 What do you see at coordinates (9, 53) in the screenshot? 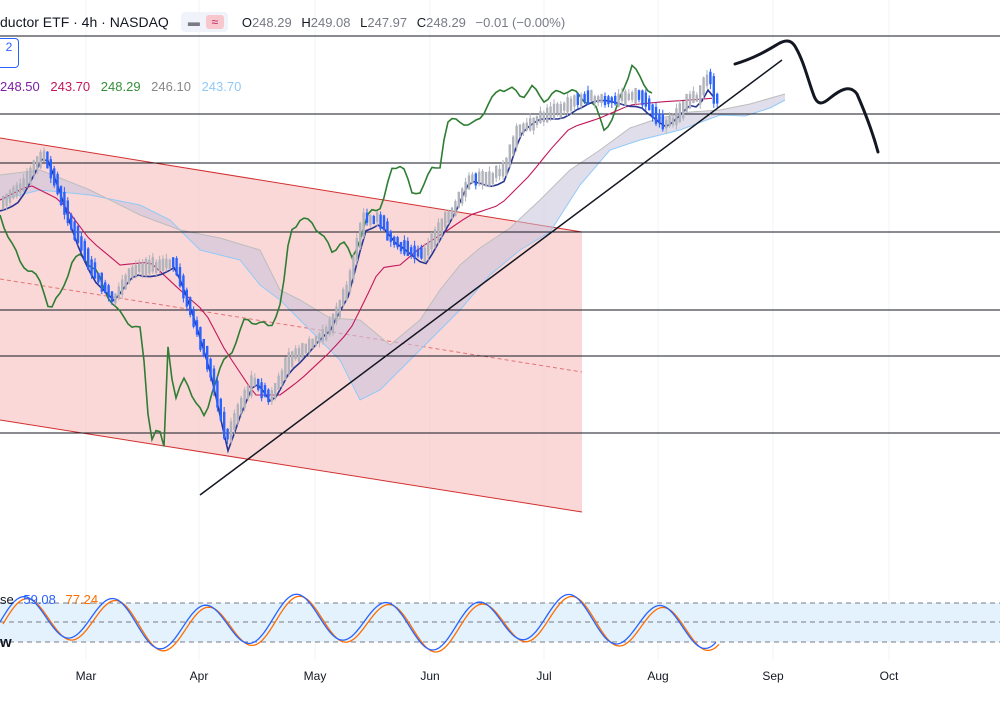
I see `indicator-count-badge: 2` at bounding box center [9, 53].